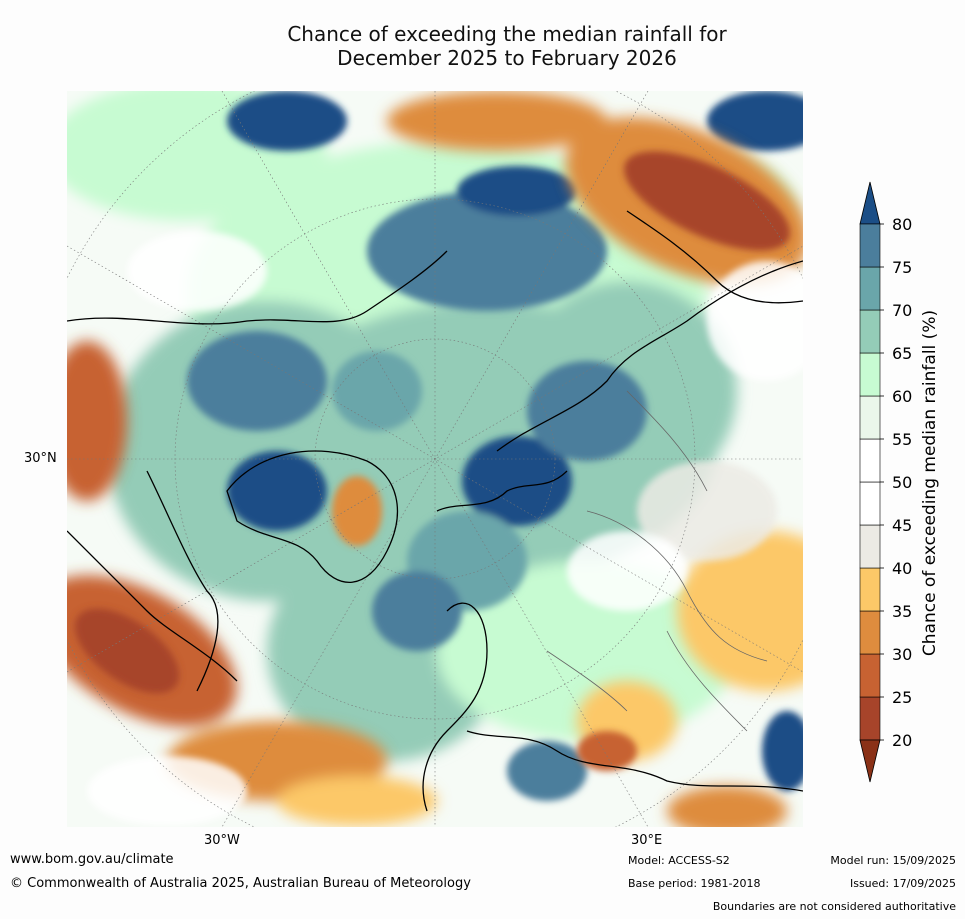 The width and height of the screenshot is (965, 919). I want to click on colorbar-tick-label: 30, so click(902, 654).